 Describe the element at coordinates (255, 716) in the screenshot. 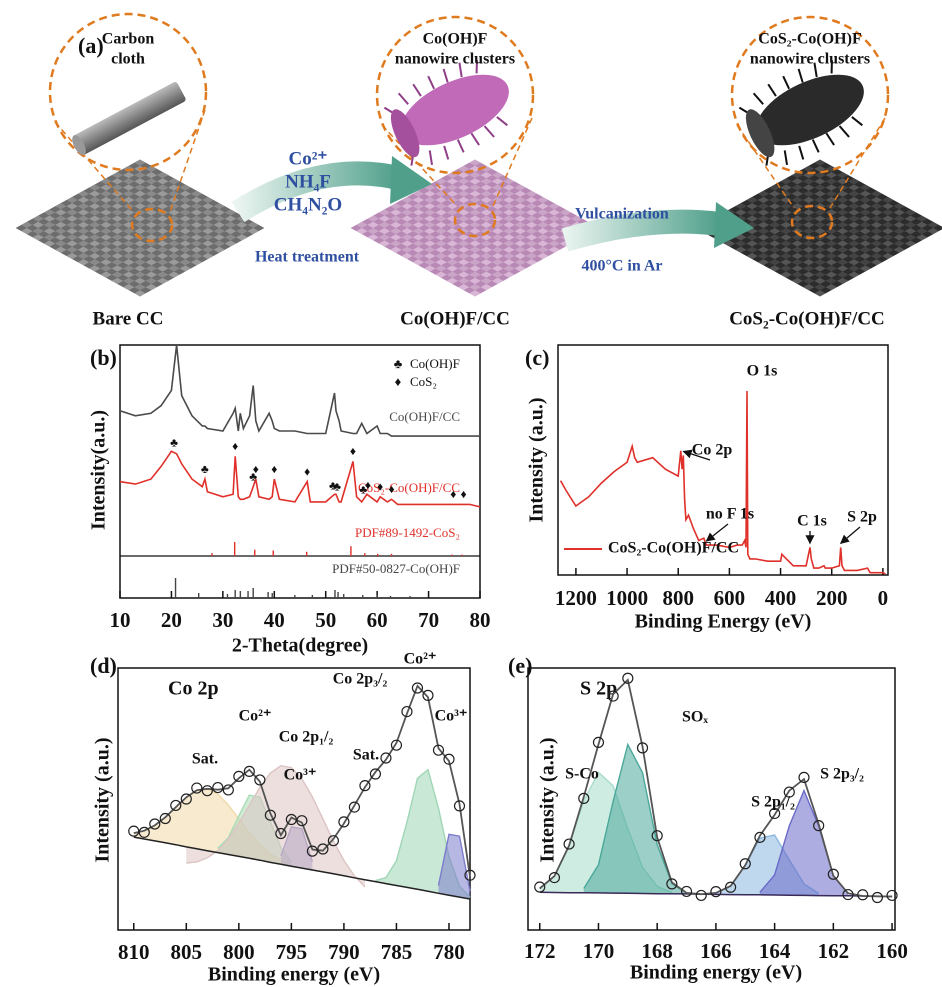

I see `peak-label: Co²⁺` at that location.